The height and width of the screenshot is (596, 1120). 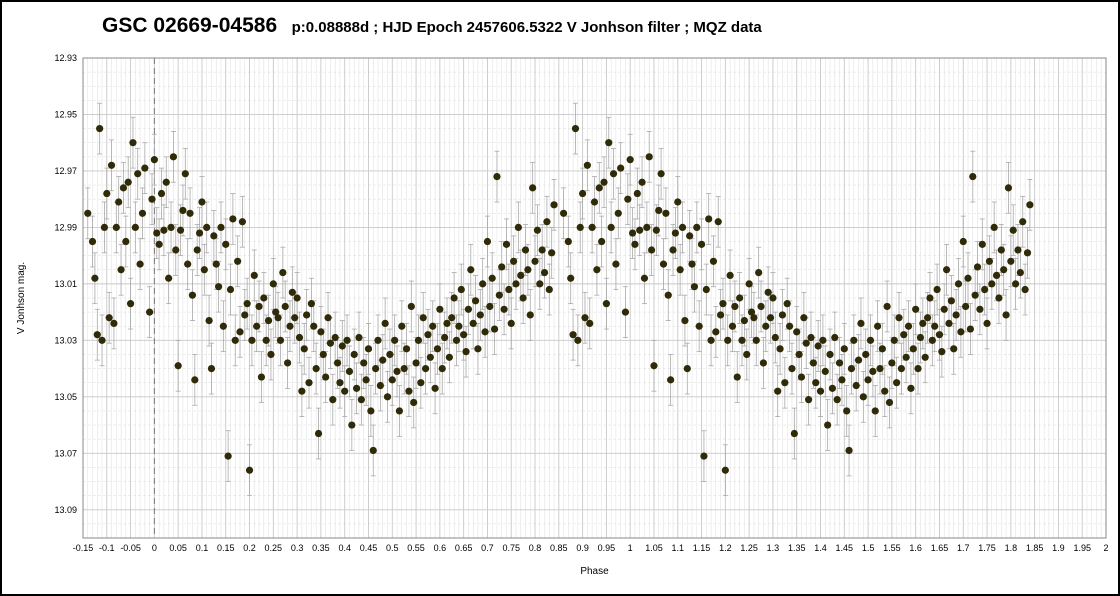 What do you see at coordinates (594, 571) in the screenshot?
I see `x-axis-title: Phase` at bounding box center [594, 571].